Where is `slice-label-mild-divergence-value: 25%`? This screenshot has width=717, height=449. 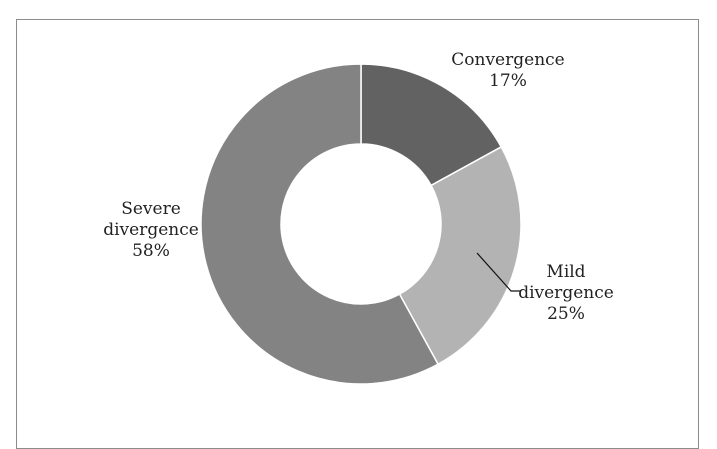 slice-label-mild-divergence-value: 25% is located at coordinates (566, 314).